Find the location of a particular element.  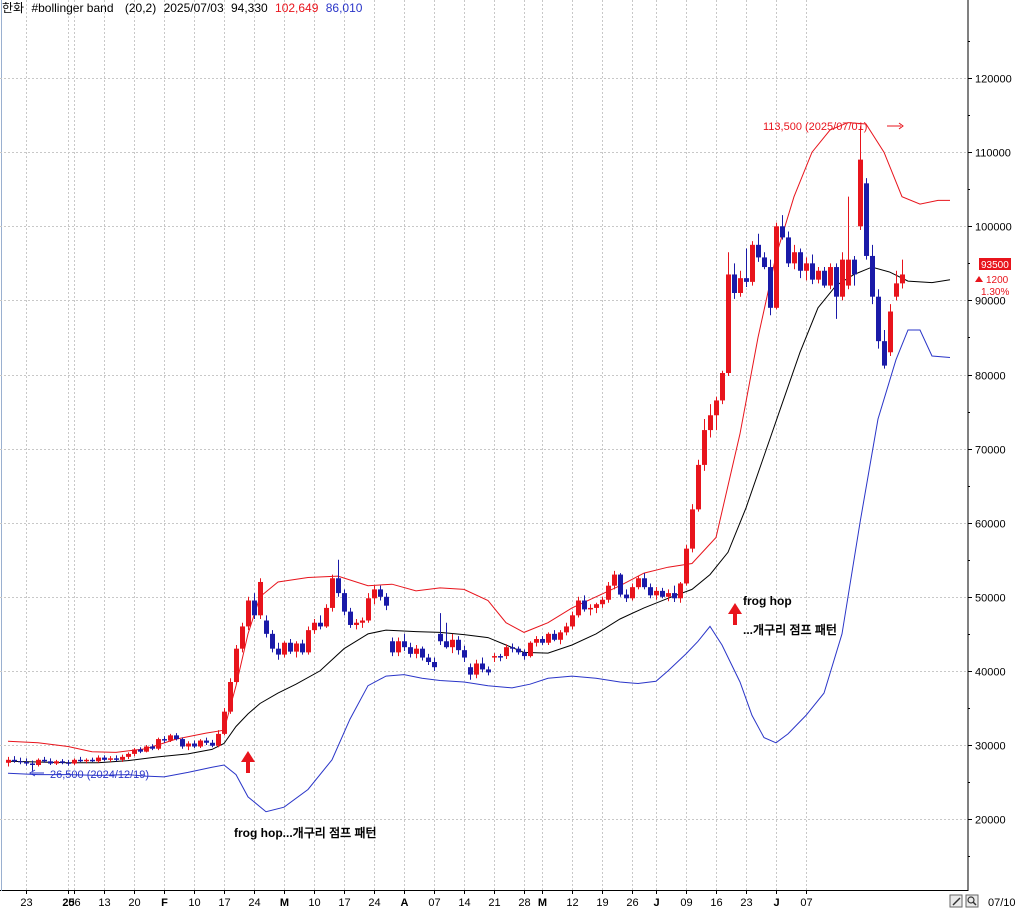

y-tick-label: 120000 is located at coordinates (993, 80).